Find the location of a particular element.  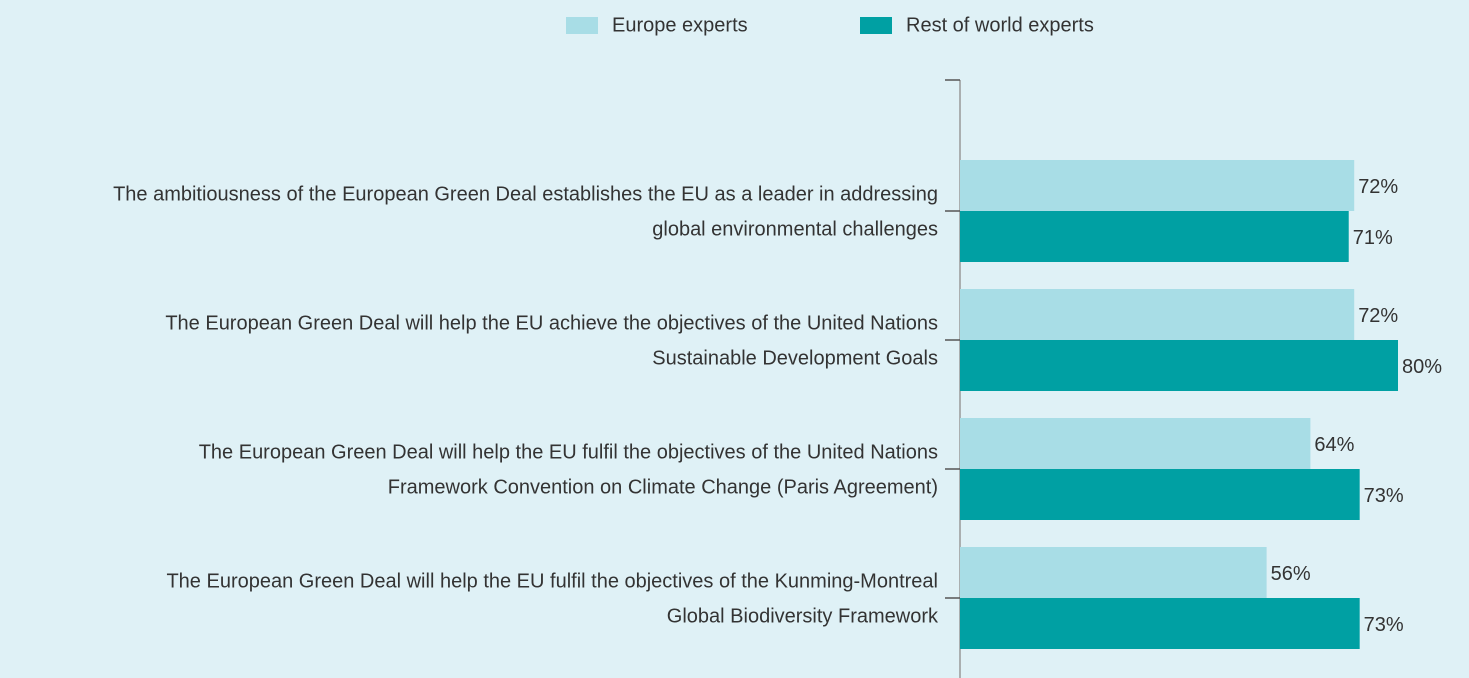

category-label: Global Biodiversity Framework is located at coordinates (803, 616).